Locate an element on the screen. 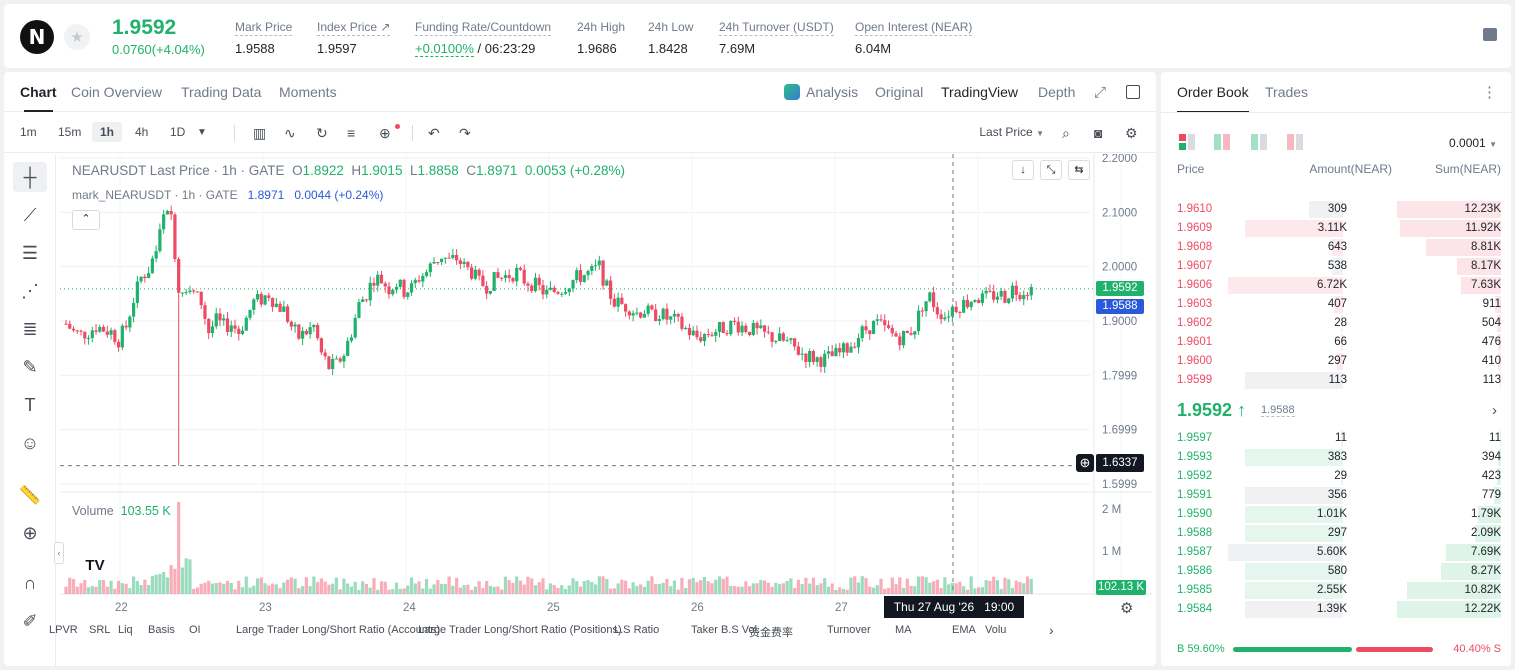 The image size is (1515, 670). view-asks-icon is located at coordinates (1295, 142).